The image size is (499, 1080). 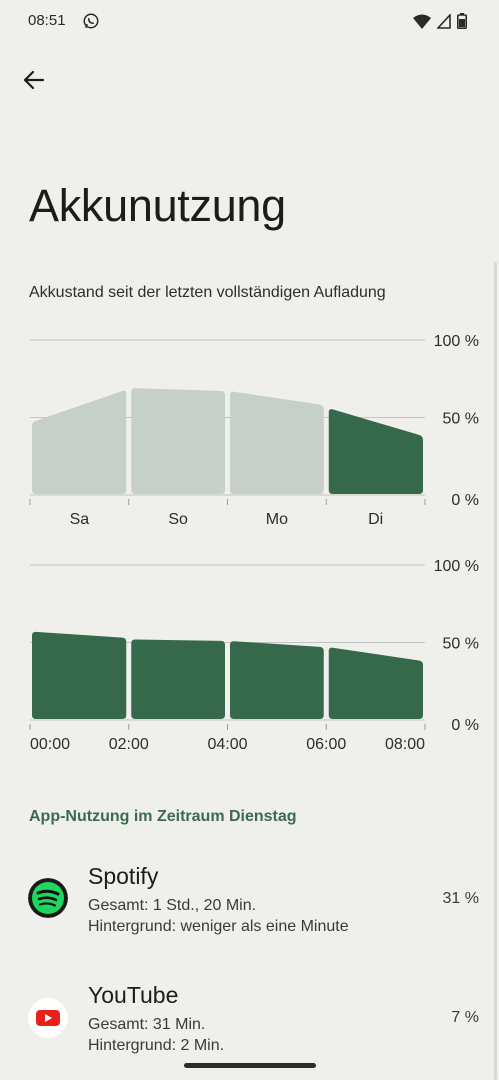 I want to click on app-percent: 7 %, so click(x=465, y=1017).